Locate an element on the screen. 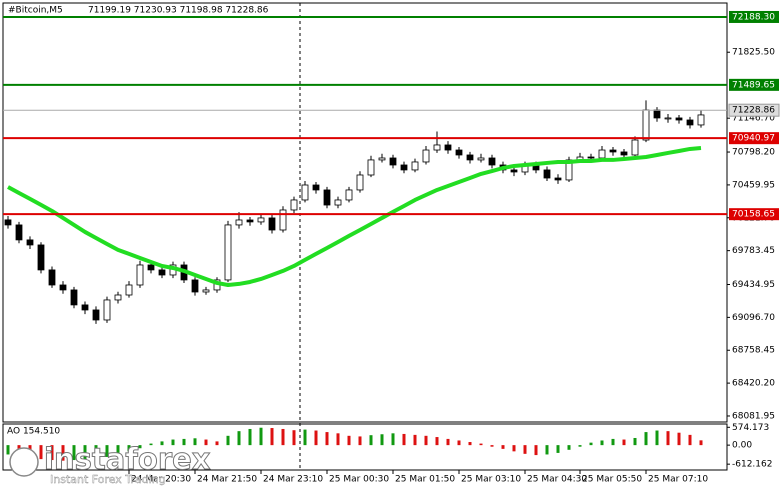  logo-tagline: Instant Forex Trading is located at coordinates (108, 479).